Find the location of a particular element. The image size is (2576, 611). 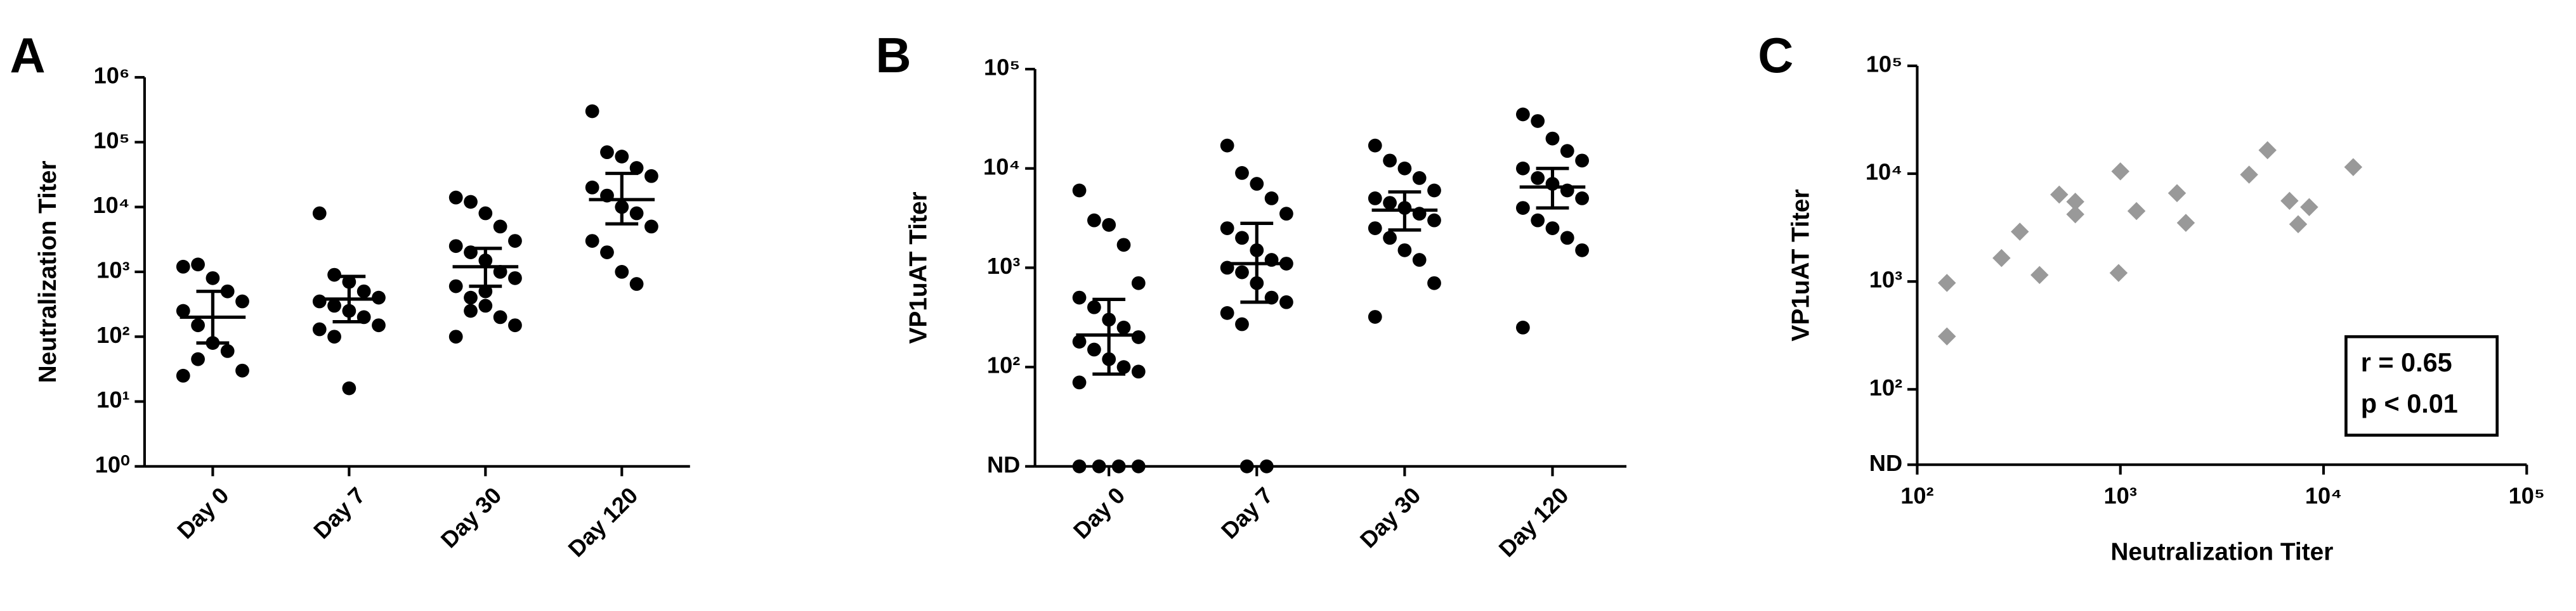

x-tick-label: Day 0 is located at coordinates (1099, 513).